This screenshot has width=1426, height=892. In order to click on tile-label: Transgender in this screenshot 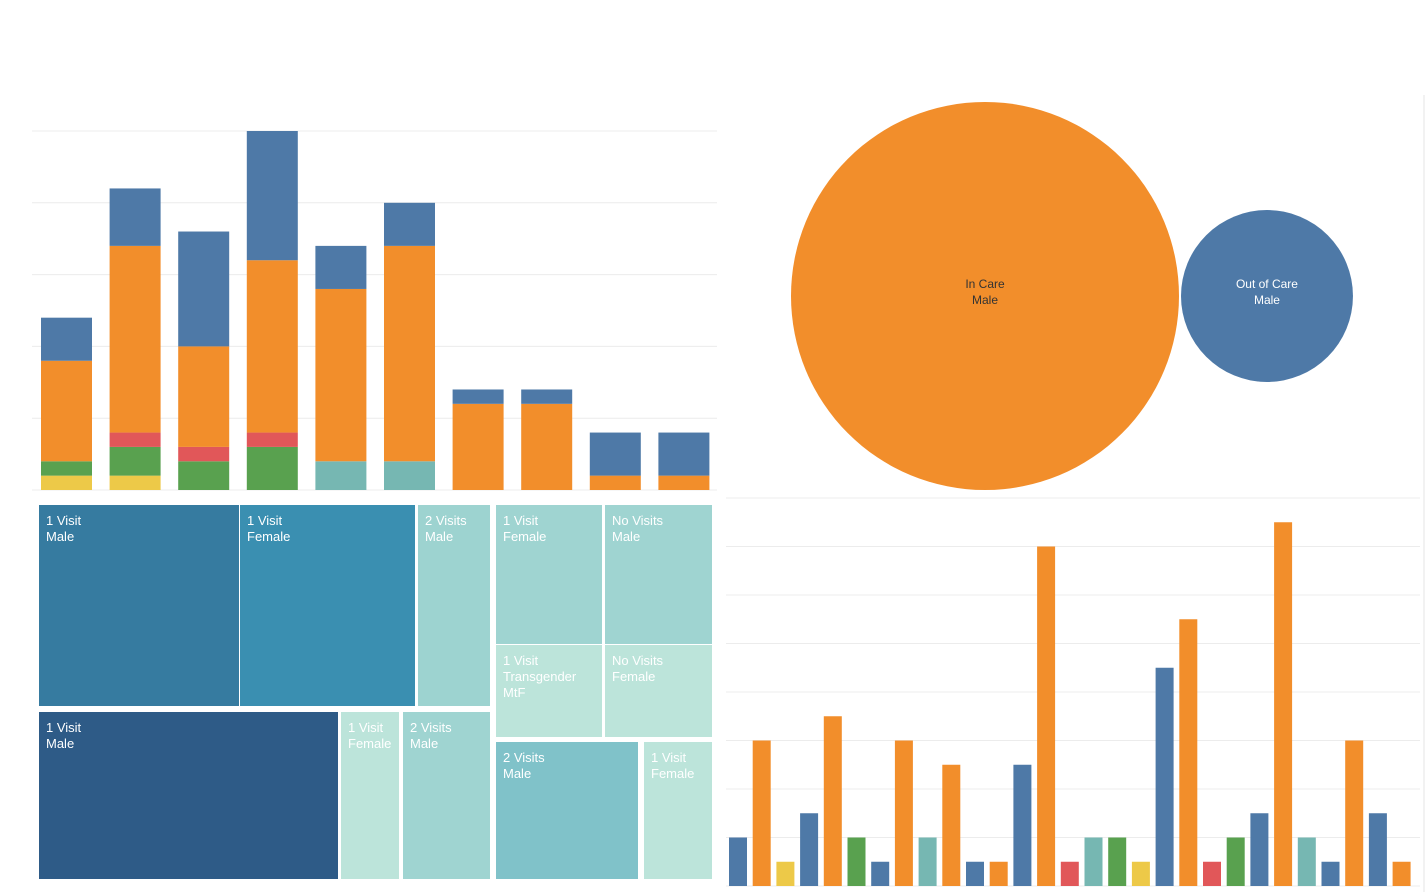, I will do `click(540, 676)`.